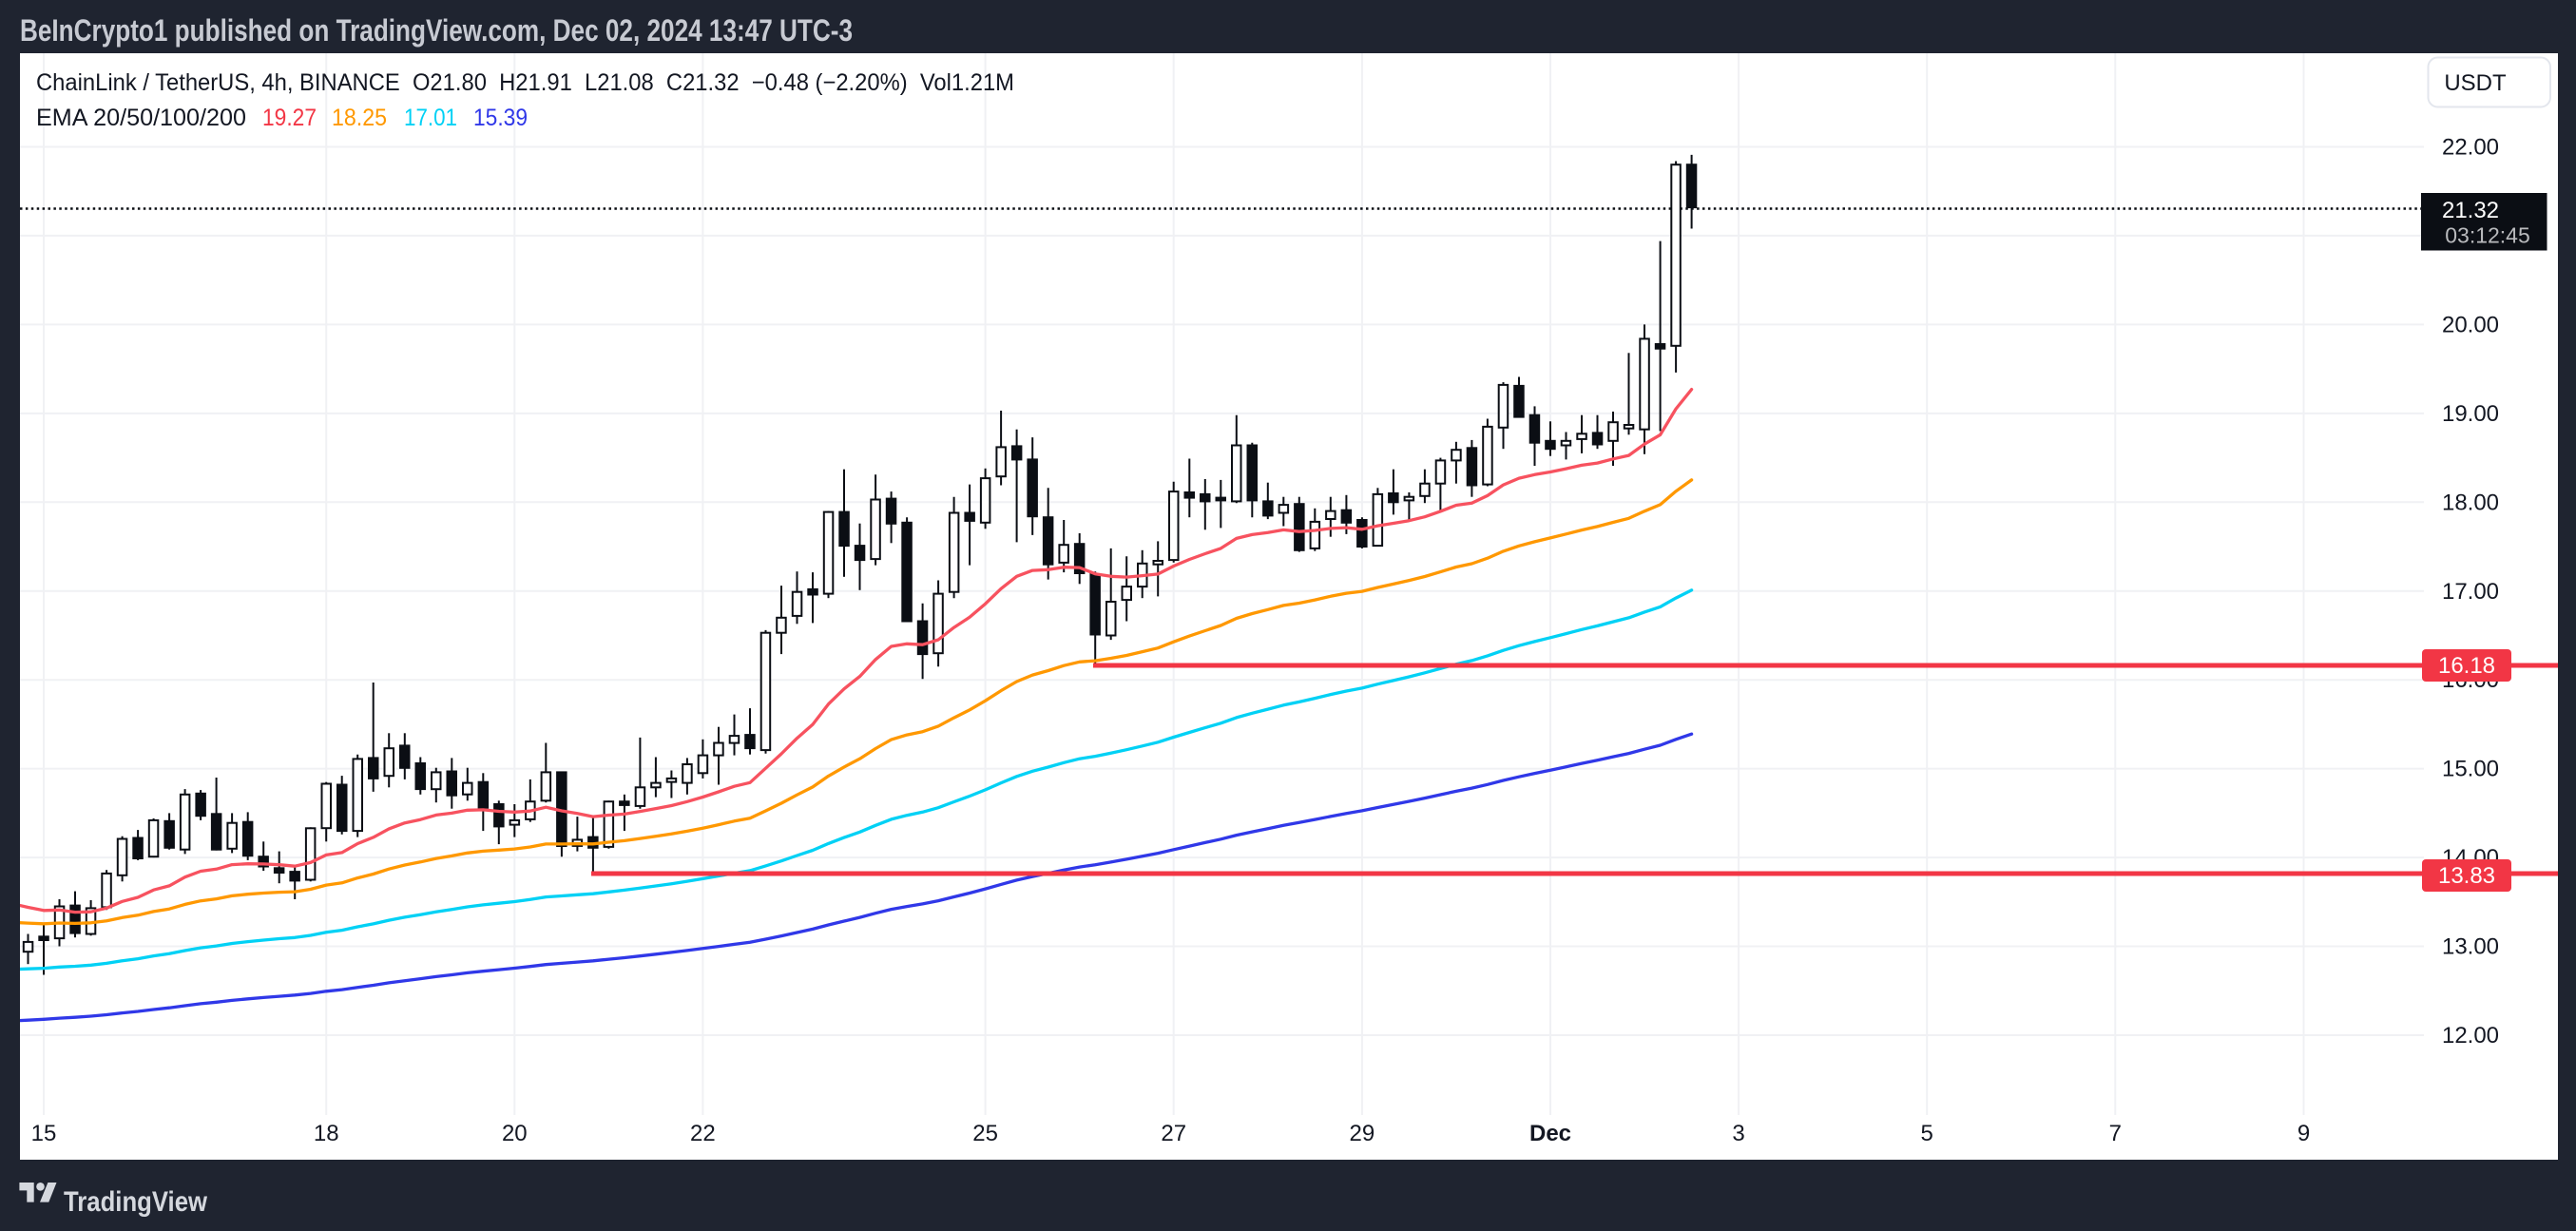 The width and height of the screenshot is (2576, 1231). Describe the element at coordinates (2115, 1133) in the screenshot. I see `svg-text: 7` at that location.